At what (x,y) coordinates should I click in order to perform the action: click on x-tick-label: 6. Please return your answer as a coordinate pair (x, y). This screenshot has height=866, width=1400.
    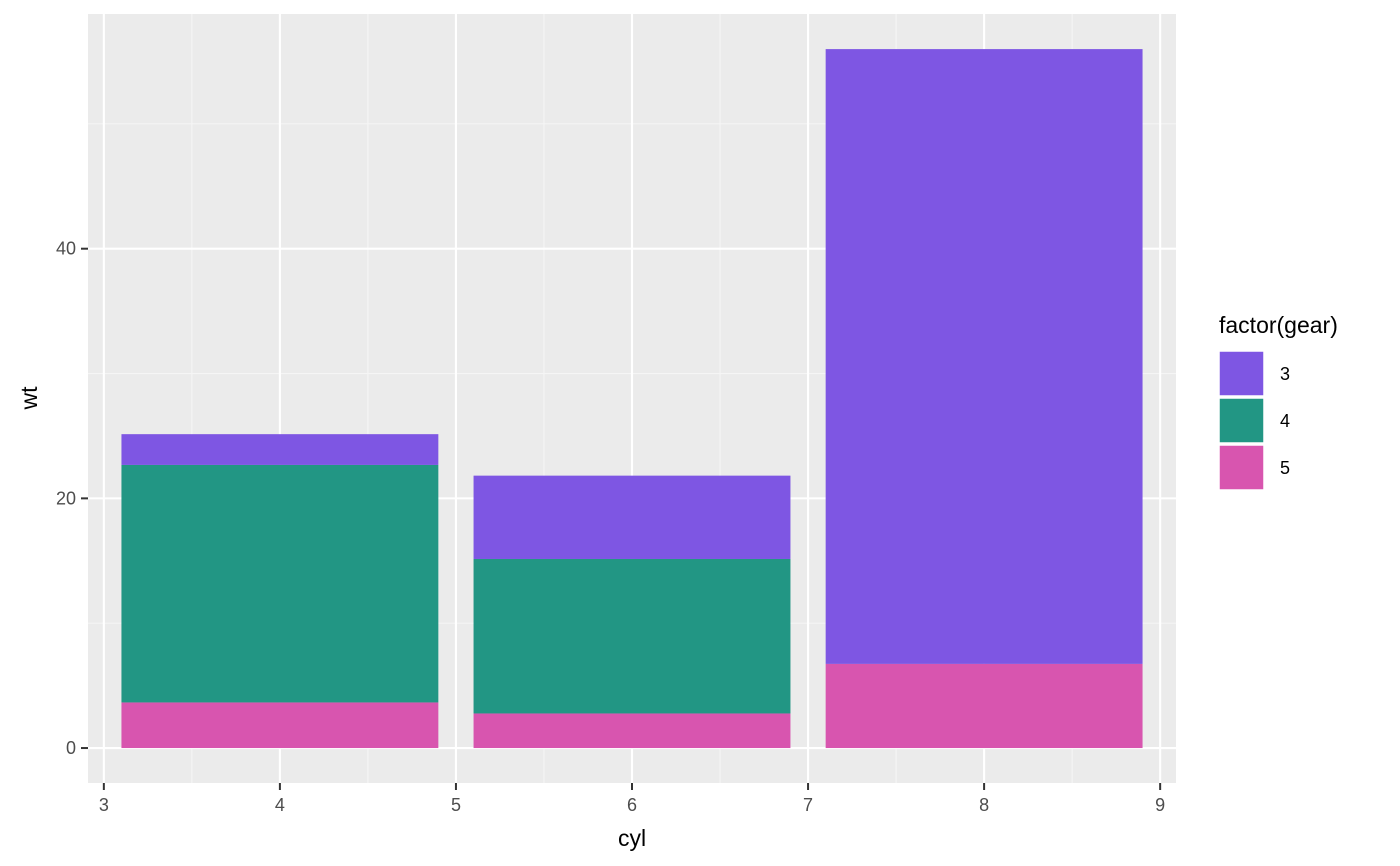
    Looking at the image, I should click on (632, 805).